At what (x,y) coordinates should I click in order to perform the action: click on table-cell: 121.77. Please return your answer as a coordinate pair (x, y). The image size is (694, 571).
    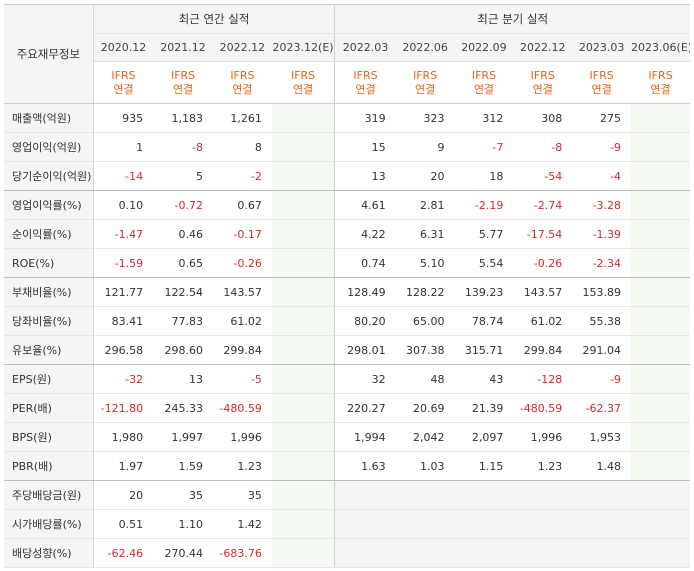
    Looking at the image, I should click on (123, 292).